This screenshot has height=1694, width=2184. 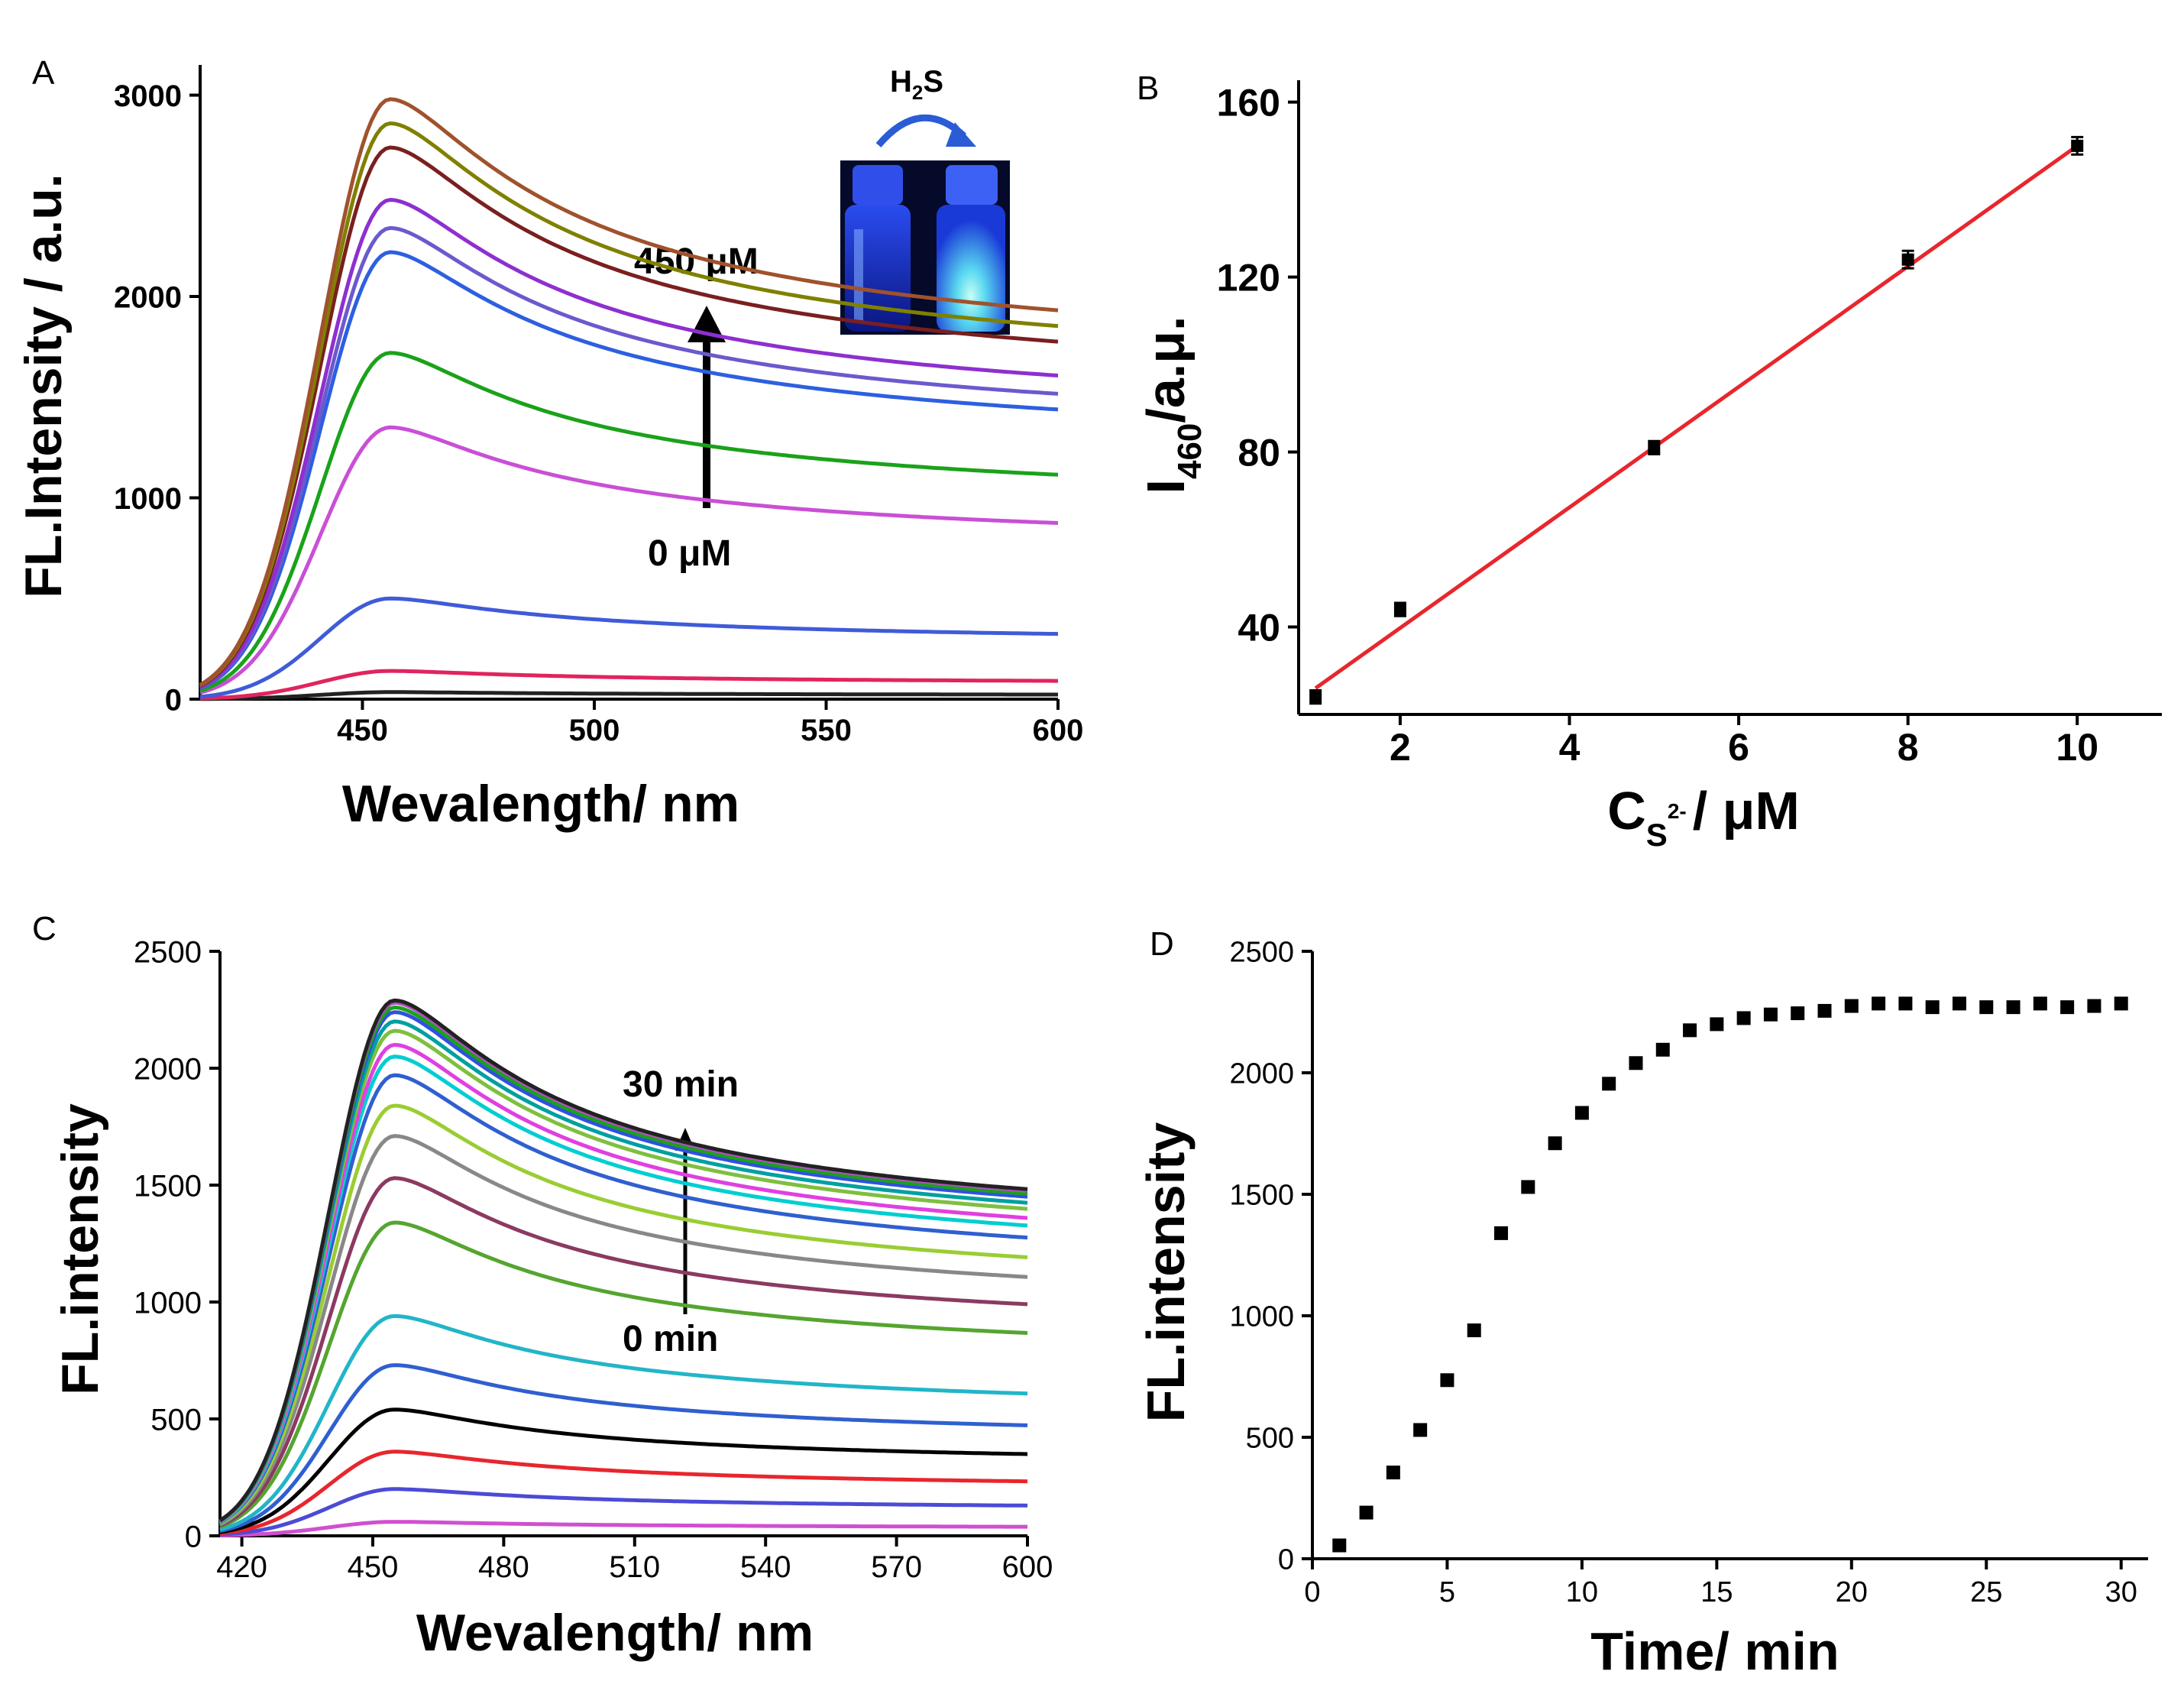 I want to click on chart-d-x-tick-label: 0, so click(x=1312, y=1592).